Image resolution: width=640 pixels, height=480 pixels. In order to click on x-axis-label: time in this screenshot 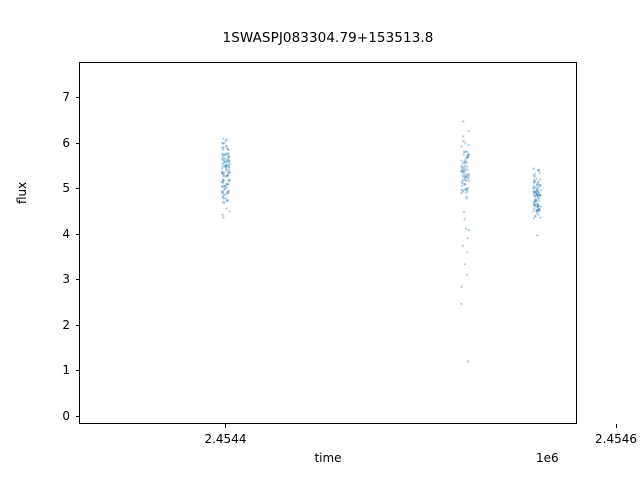, I will do `click(328, 458)`.